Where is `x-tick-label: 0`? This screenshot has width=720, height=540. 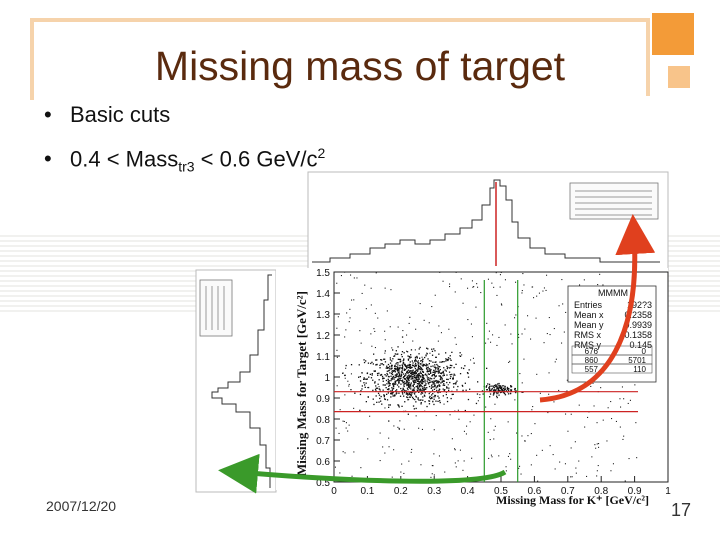
x-tick-label: 0 is located at coordinates (334, 491).